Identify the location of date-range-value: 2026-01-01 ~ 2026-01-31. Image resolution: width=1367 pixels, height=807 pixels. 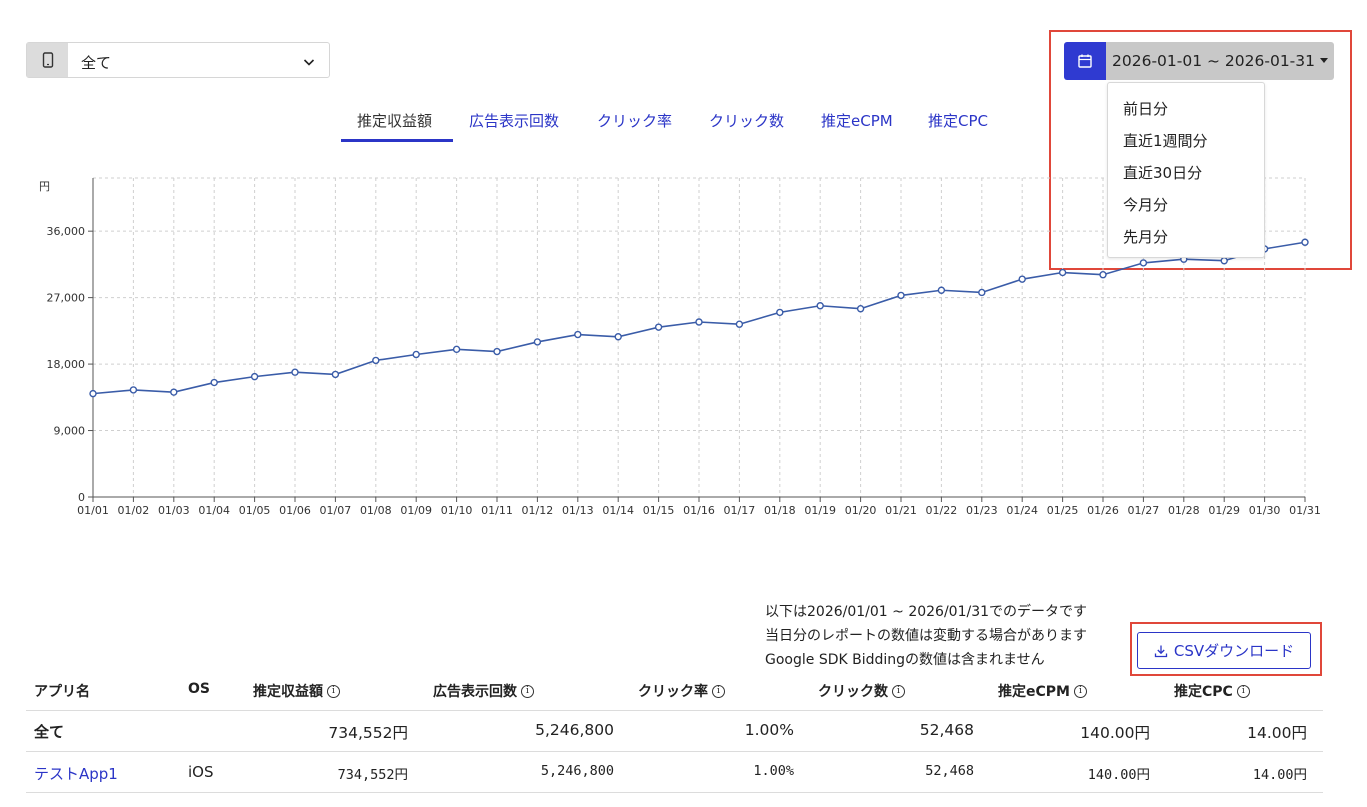
(1213, 61).